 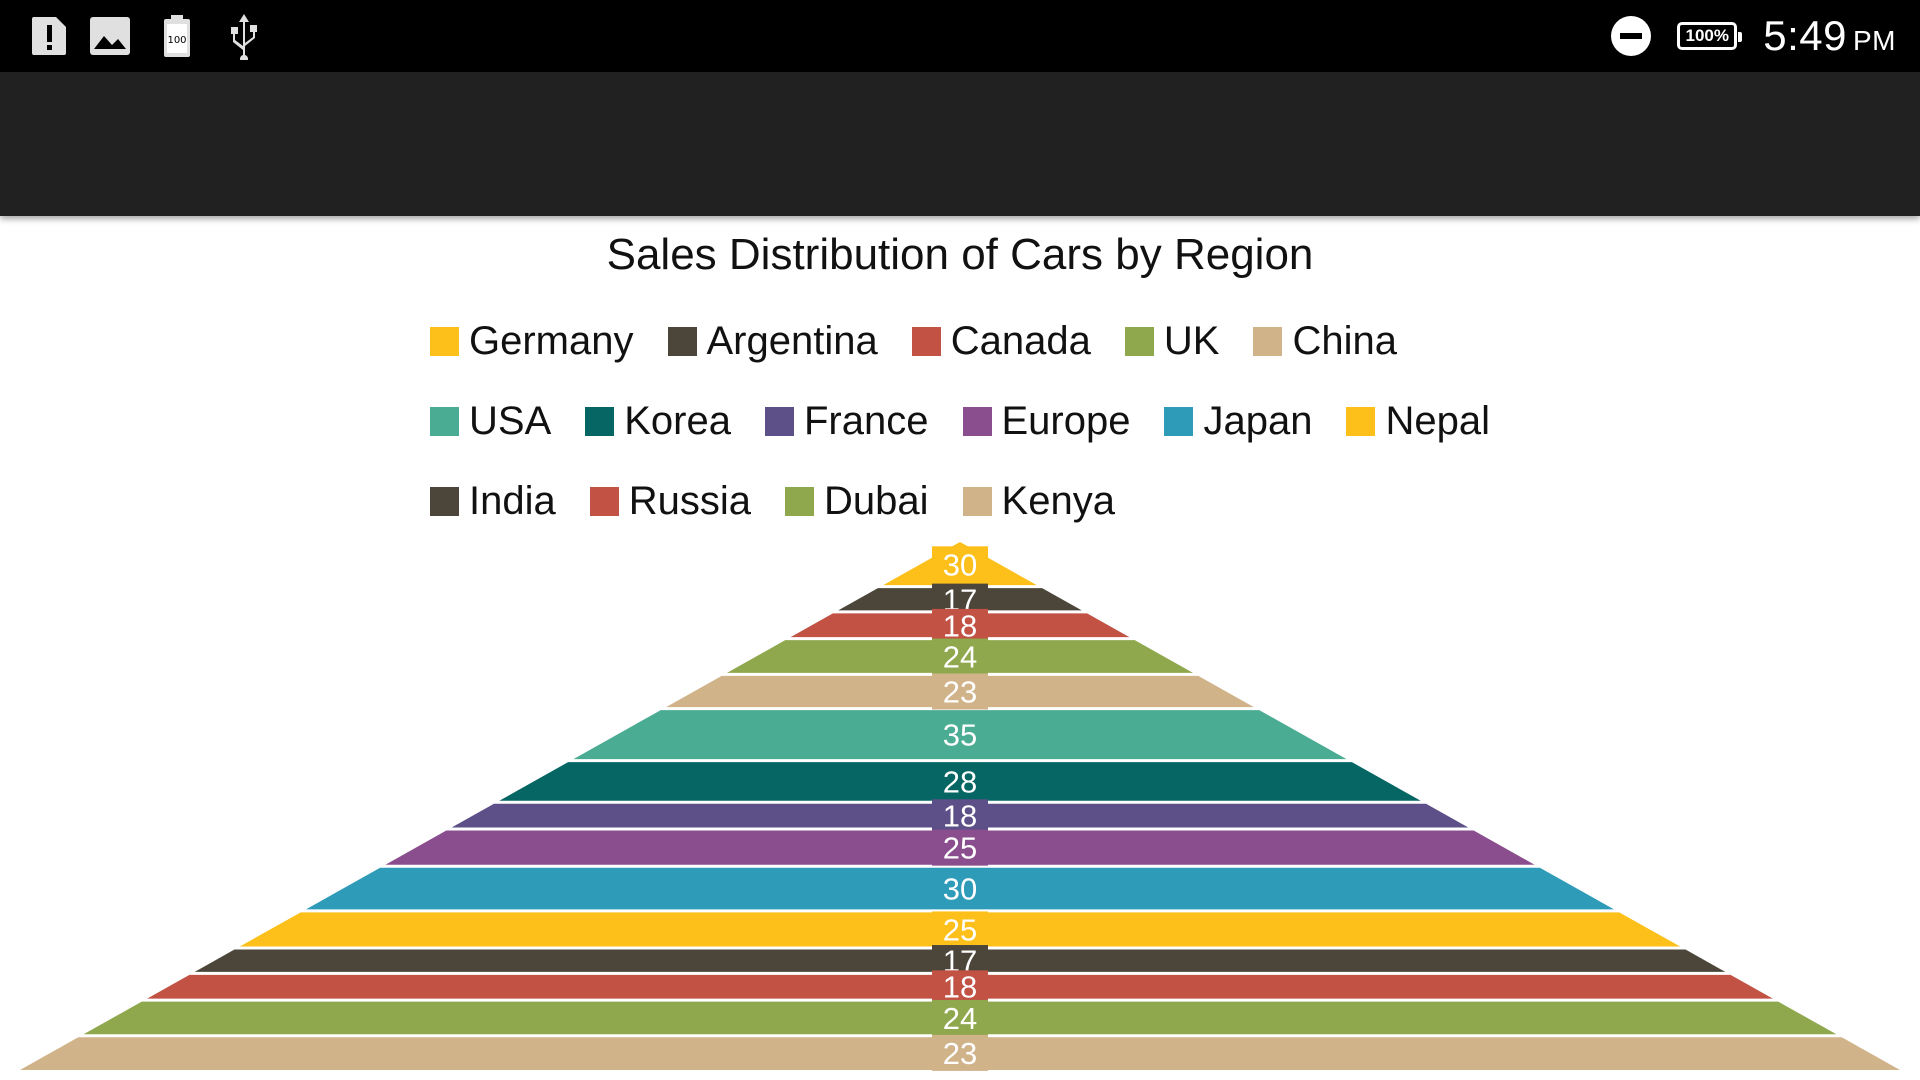 I want to click on app-bar, so click(x=960, y=144).